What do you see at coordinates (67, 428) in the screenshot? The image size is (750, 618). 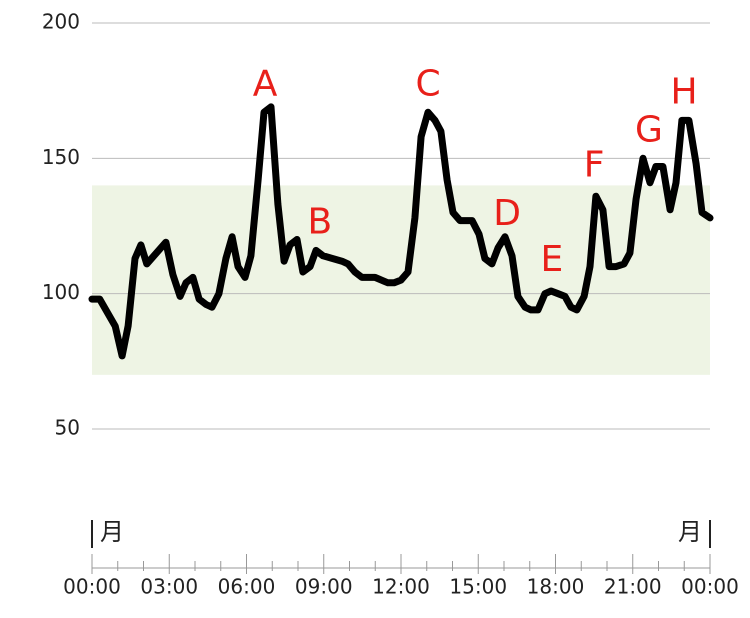 I see `y-tick-label: 50` at bounding box center [67, 428].